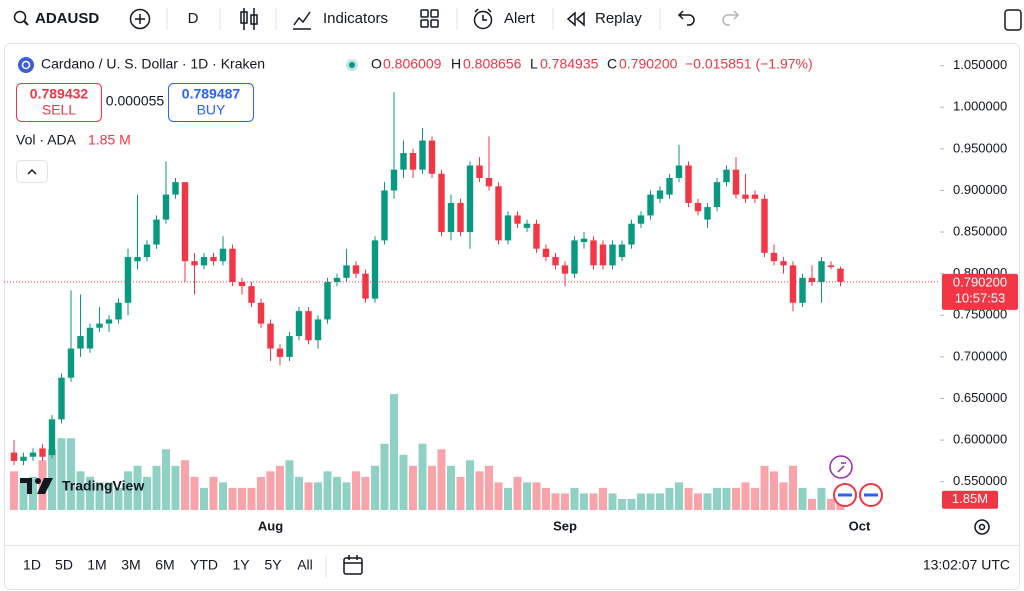 The width and height of the screenshot is (1024, 591). What do you see at coordinates (140, 19) in the screenshot?
I see `compare-button` at bounding box center [140, 19].